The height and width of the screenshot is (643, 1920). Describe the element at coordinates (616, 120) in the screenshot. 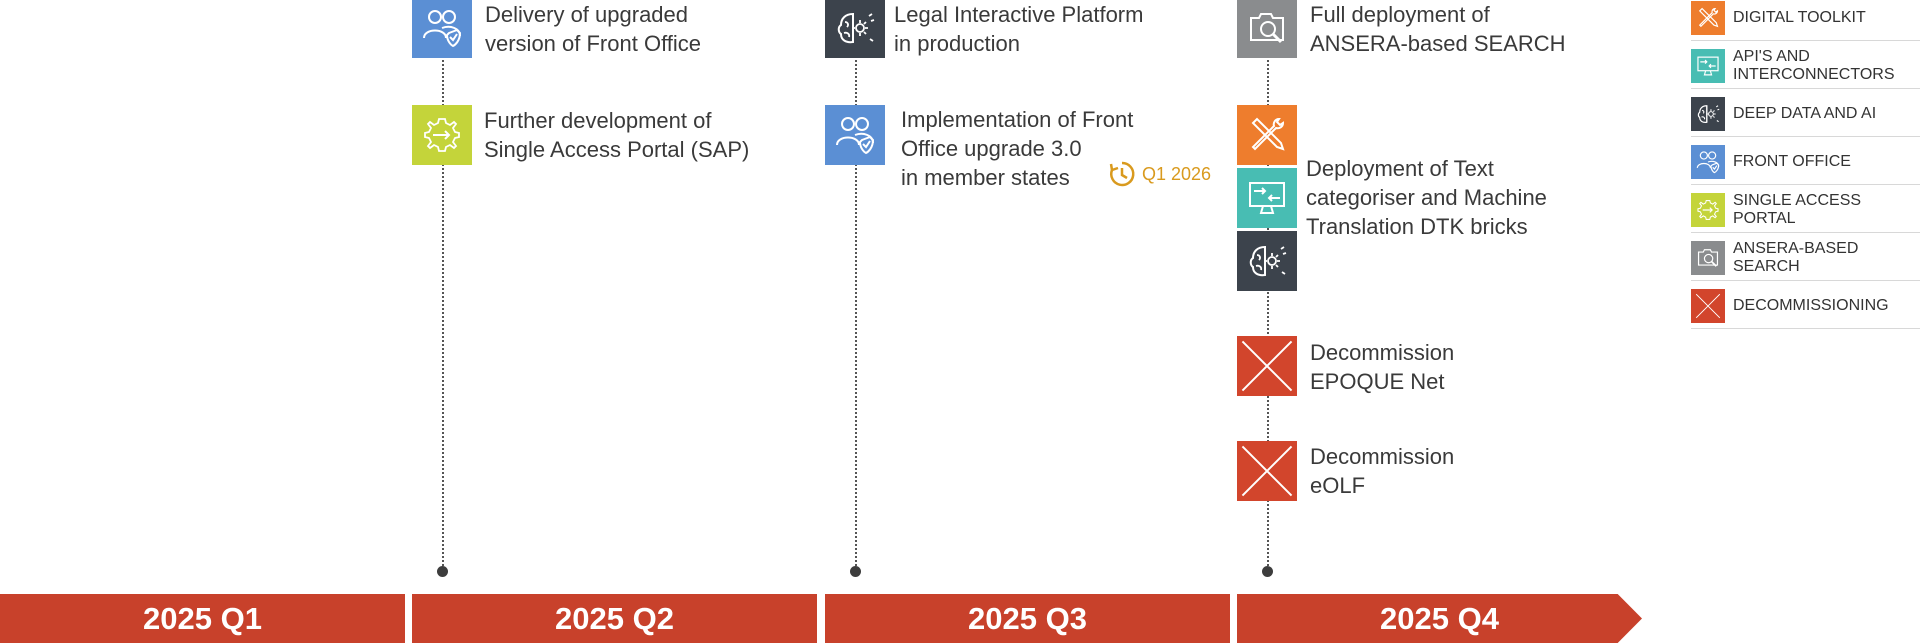

I see `milestone-line: Further development of` at that location.